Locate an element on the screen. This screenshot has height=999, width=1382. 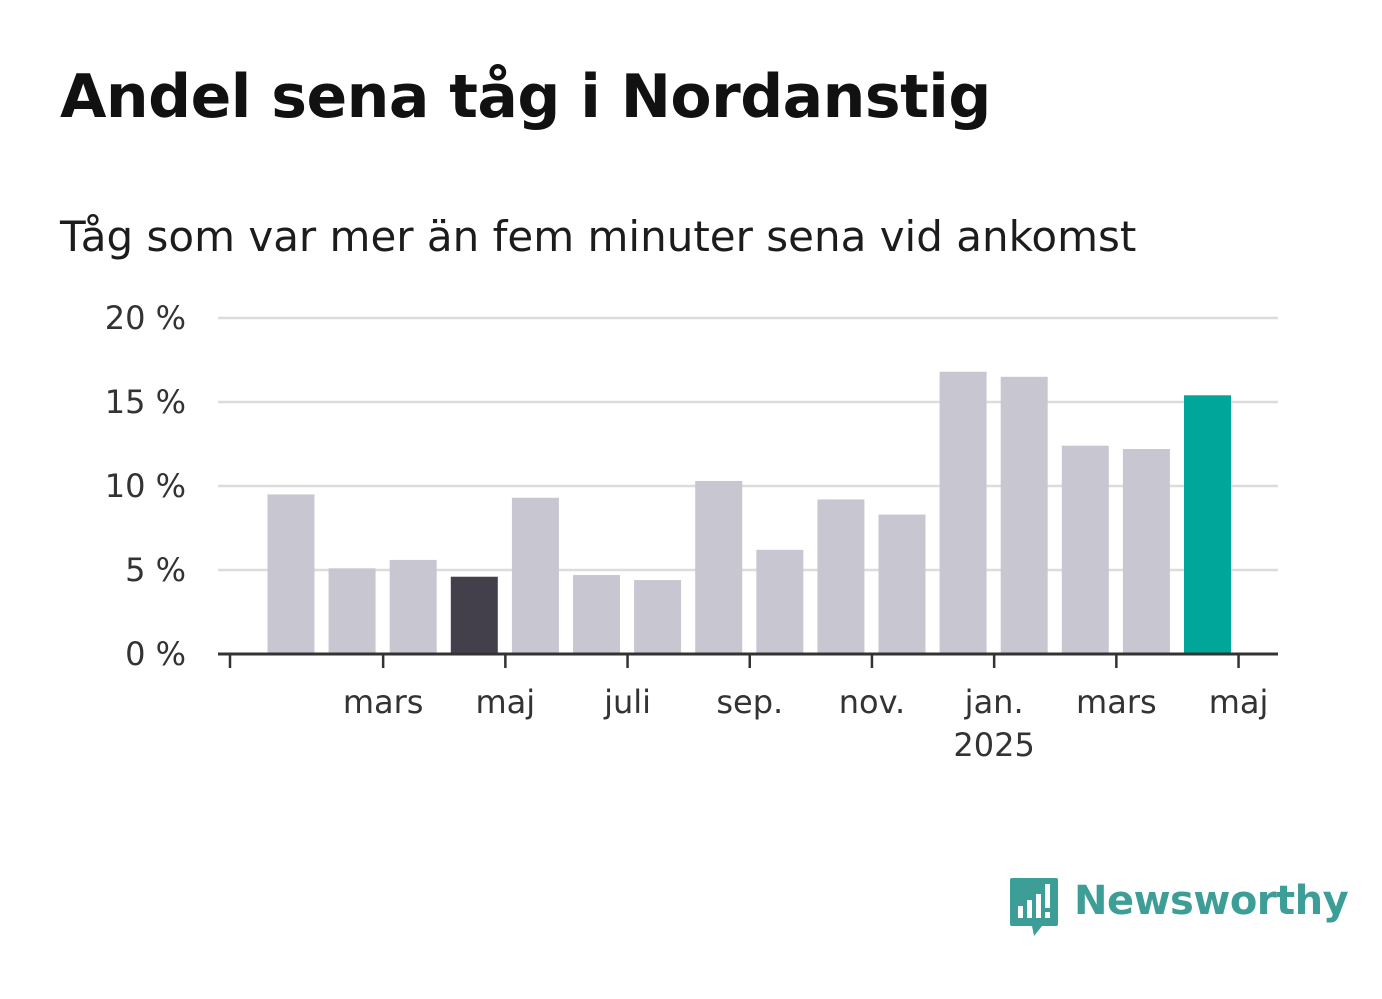
y-axis-labels: 0 % 5 % 10 % 15 % 20 % is located at coordinates (145, 486).